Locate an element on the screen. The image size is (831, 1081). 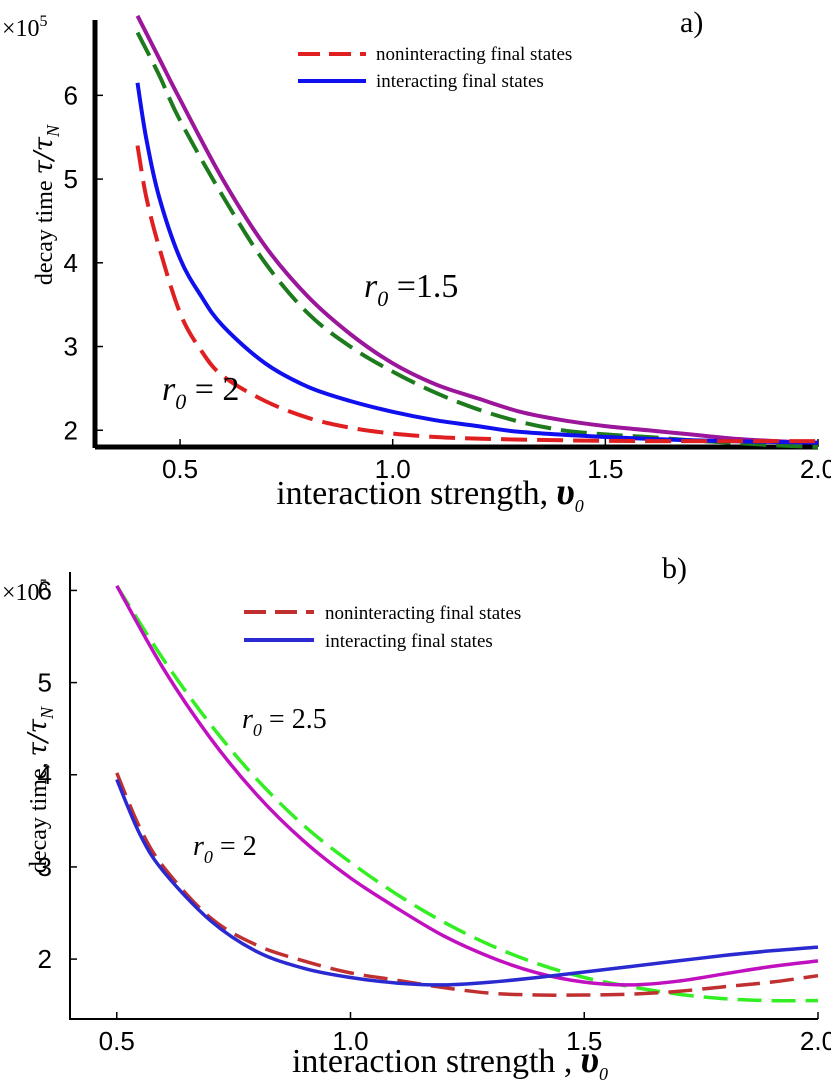
panel-a-x-tick-label: 1.5 is located at coordinates (605, 469).